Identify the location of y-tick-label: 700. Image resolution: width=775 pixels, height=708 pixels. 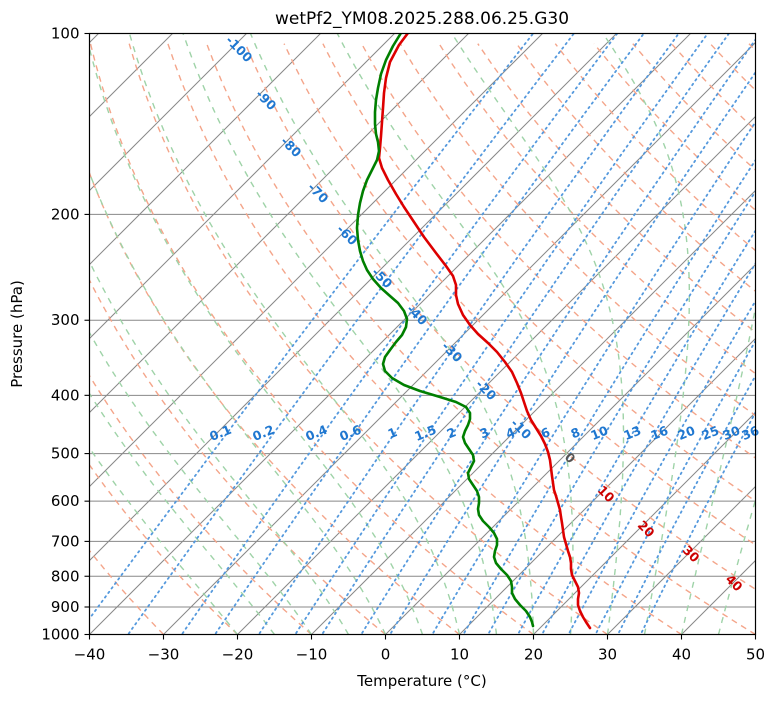
(65, 541).